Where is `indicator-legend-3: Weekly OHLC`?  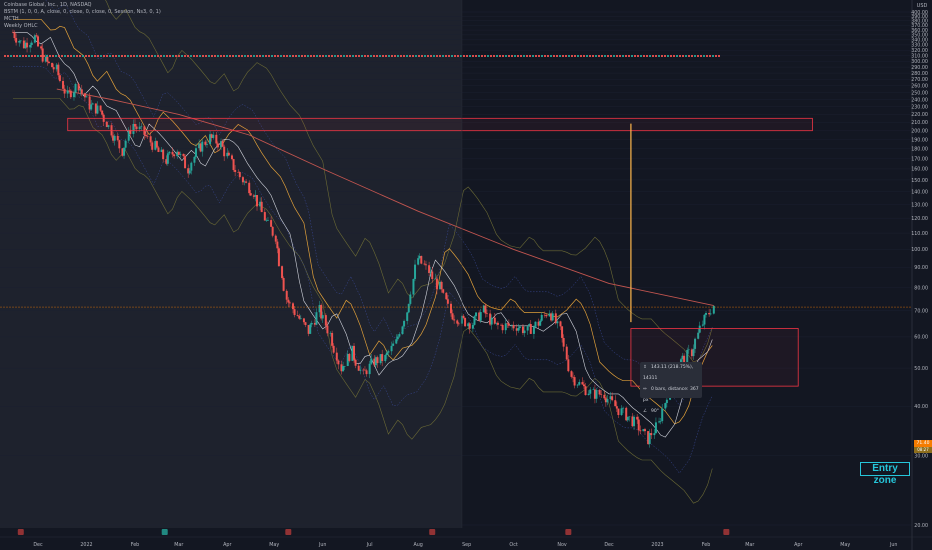
indicator-legend-3: Weekly OHLC is located at coordinates (21, 26).